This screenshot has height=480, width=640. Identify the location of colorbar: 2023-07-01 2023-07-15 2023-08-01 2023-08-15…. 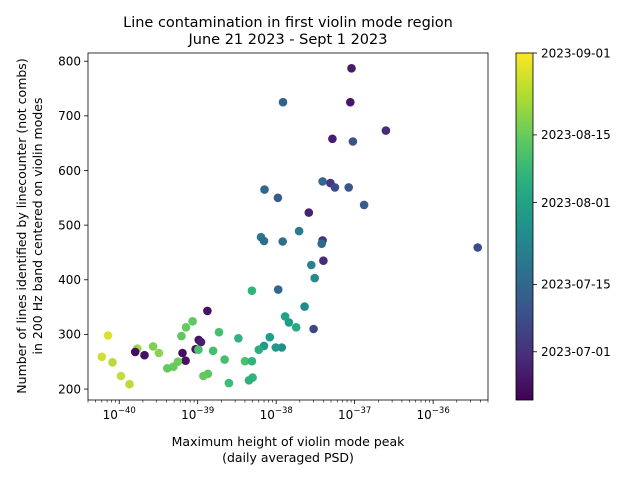
(563, 223).